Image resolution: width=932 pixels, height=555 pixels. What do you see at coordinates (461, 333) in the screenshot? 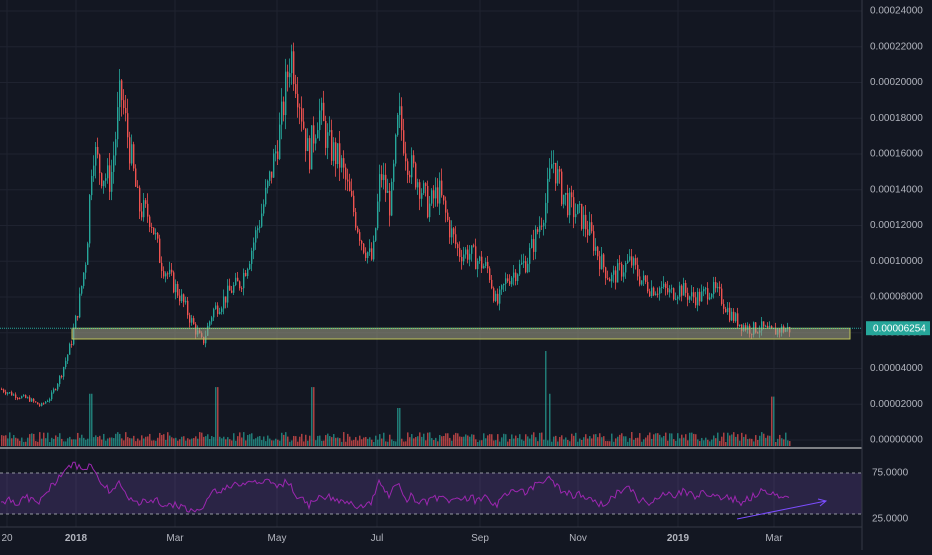
I see `support-zone` at bounding box center [461, 333].